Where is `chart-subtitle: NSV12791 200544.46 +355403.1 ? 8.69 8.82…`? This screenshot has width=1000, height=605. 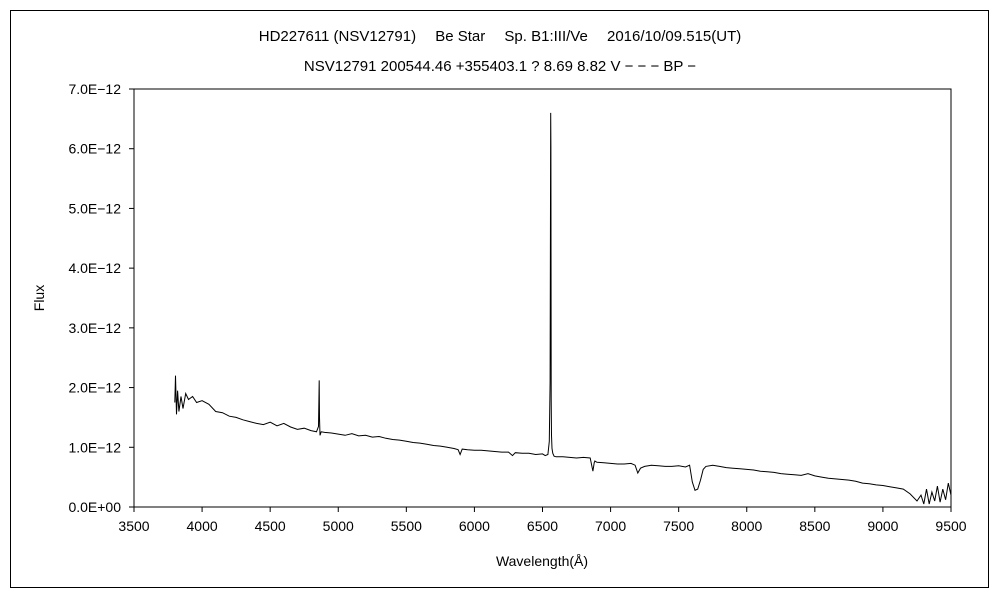
chart-subtitle: NSV12791 200544.46 +355403.1 ? 8.69 8.82… is located at coordinates (500, 66).